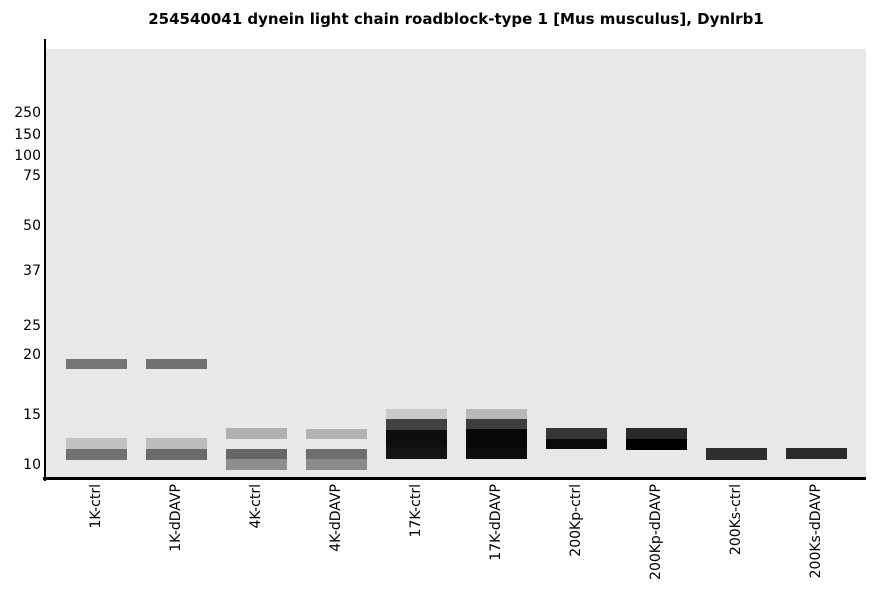  Describe the element at coordinates (576, 433) in the screenshot. I see `band-200Kp-ctrl-13.2kda` at that location.